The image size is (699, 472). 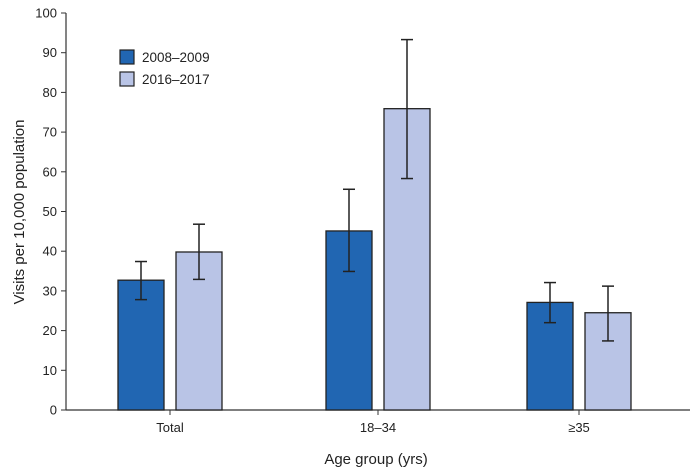 I want to click on y-tick-label: 40, so click(x=50, y=251).